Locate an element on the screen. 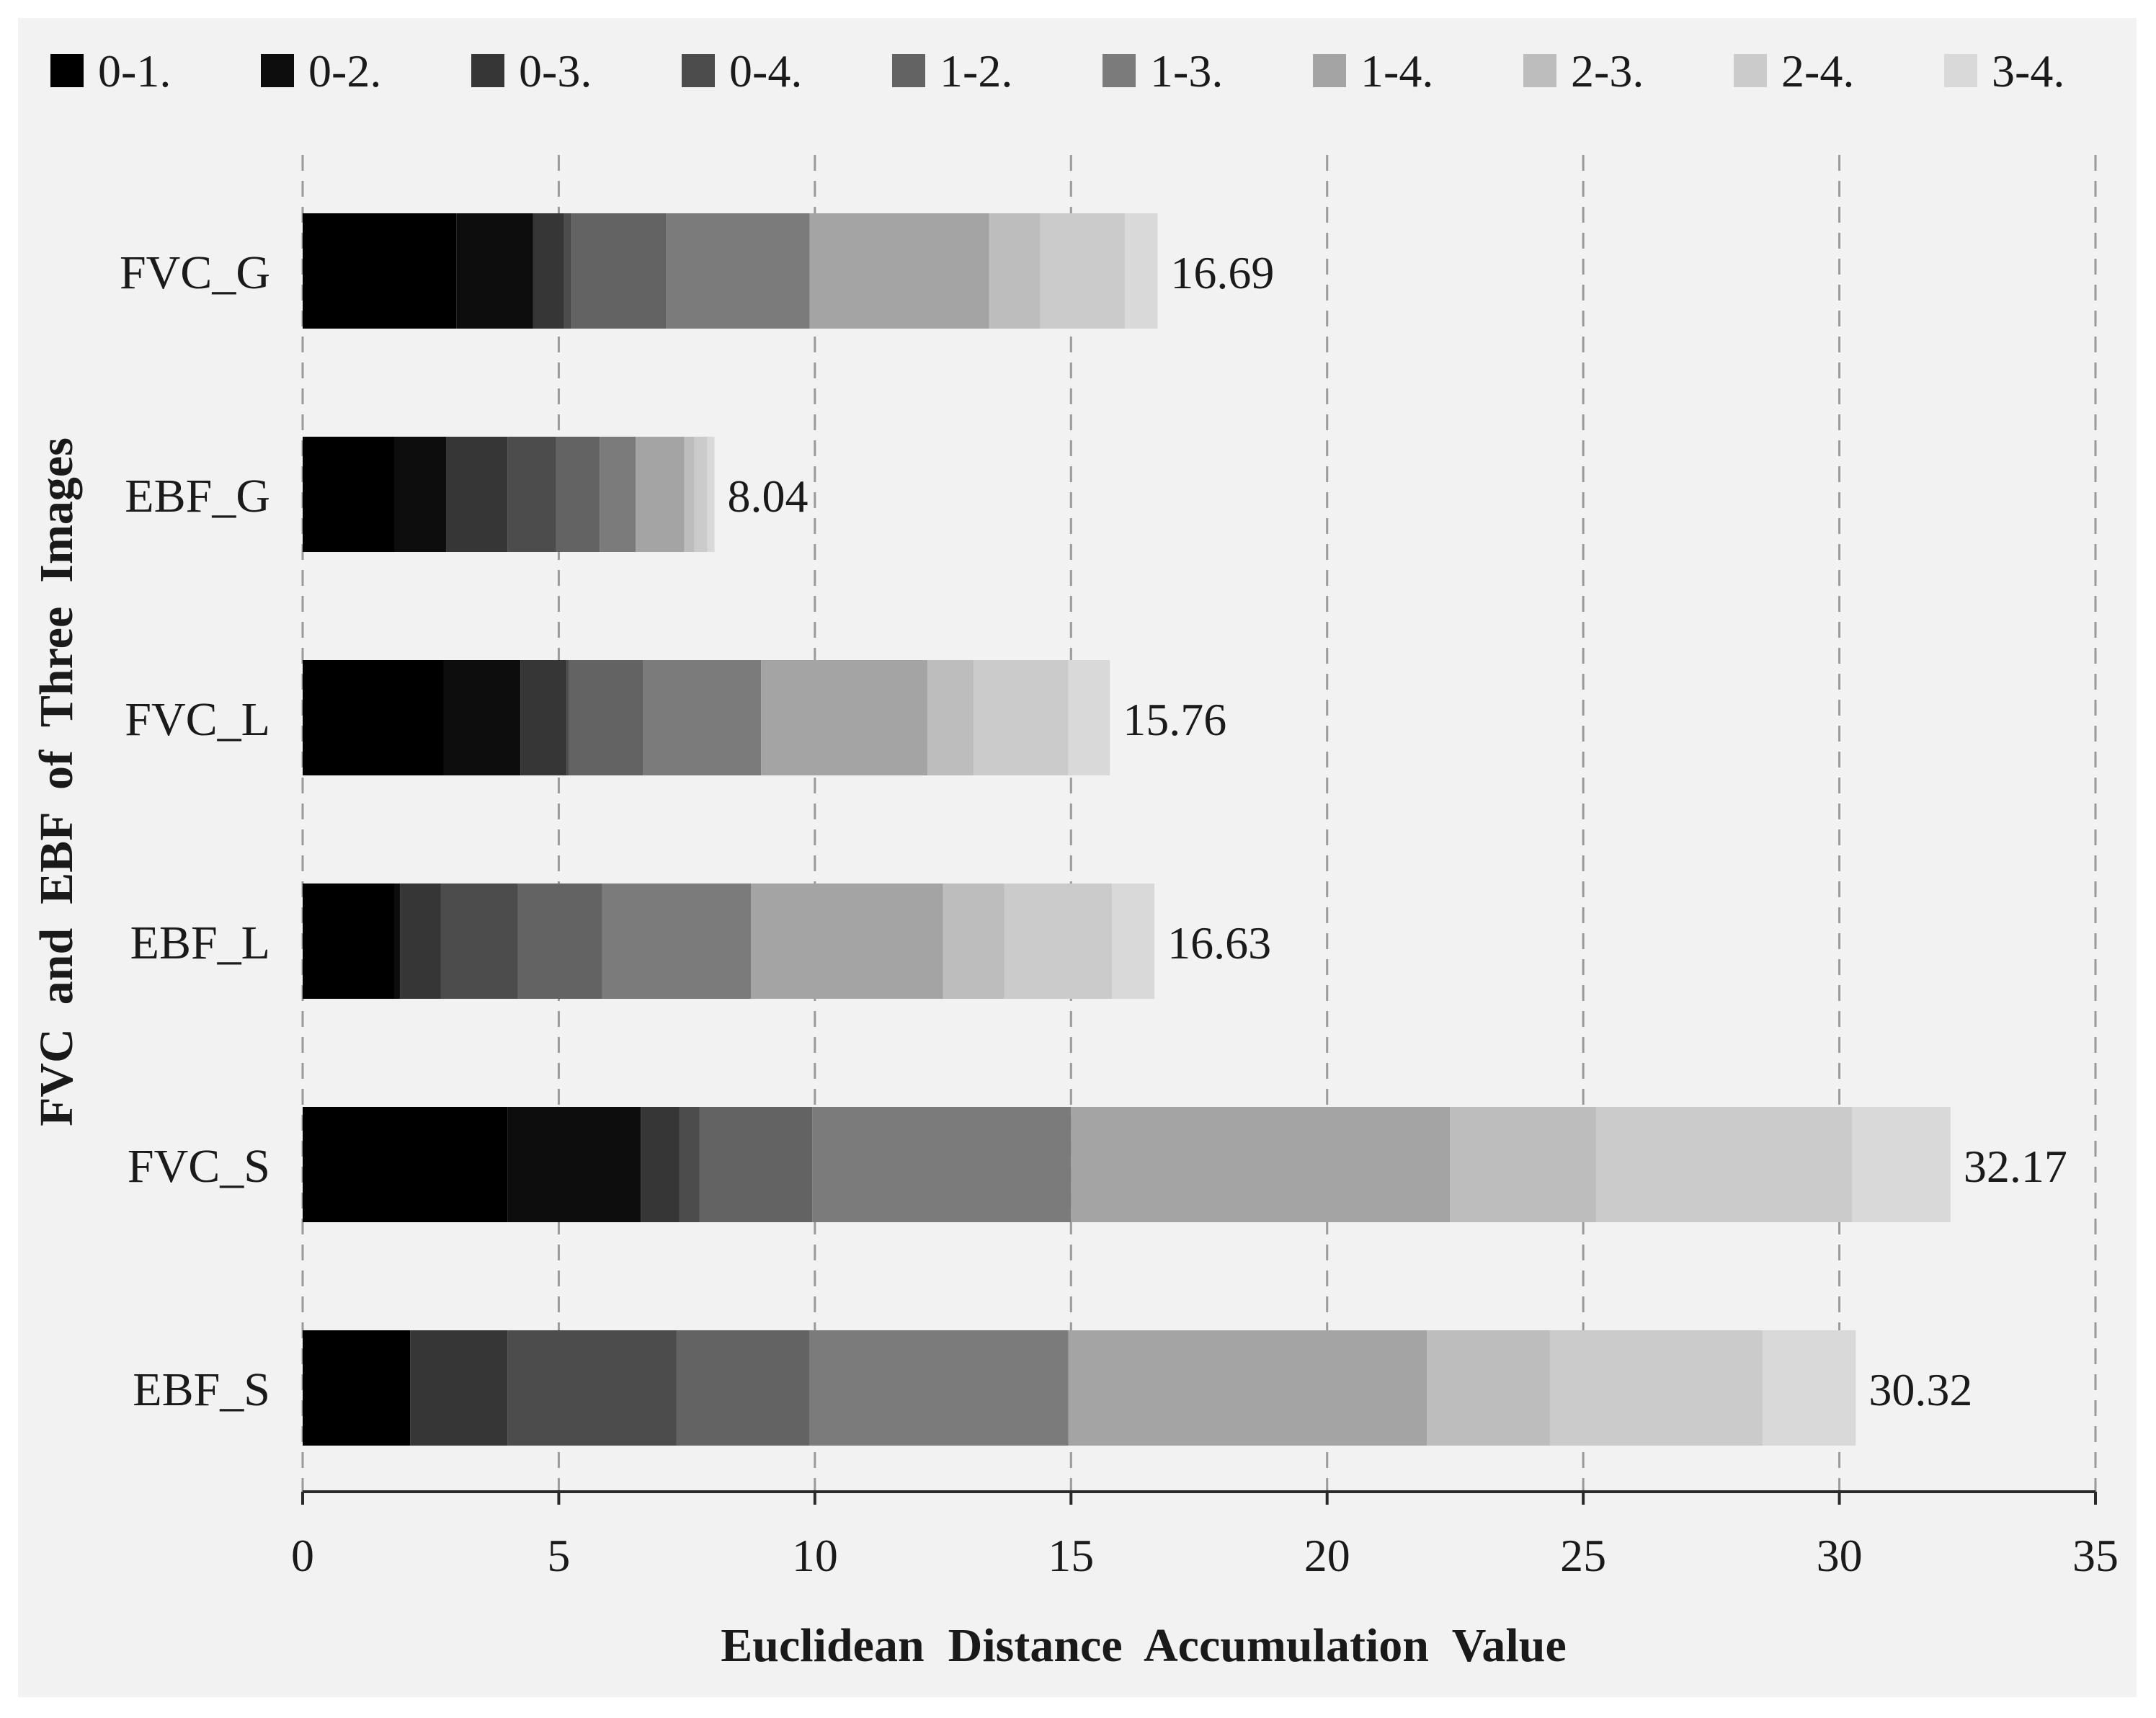  legend-label: 1-4. is located at coordinates (1396, 71).